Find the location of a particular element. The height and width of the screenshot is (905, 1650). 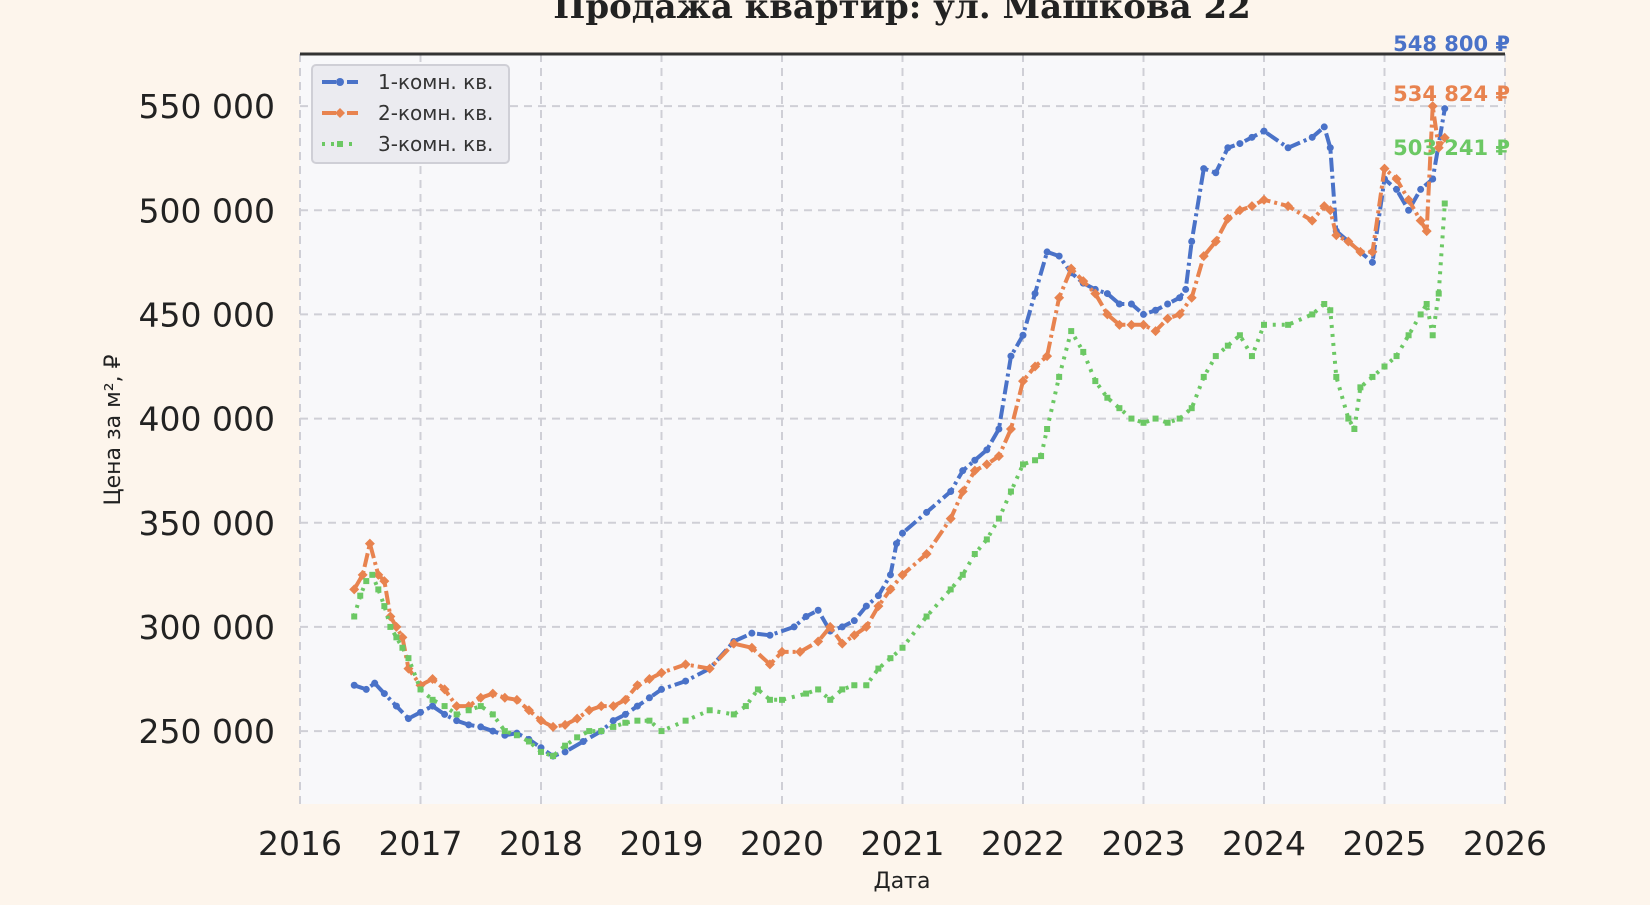

x-axis-label: Дата is located at coordinates (902, 881).